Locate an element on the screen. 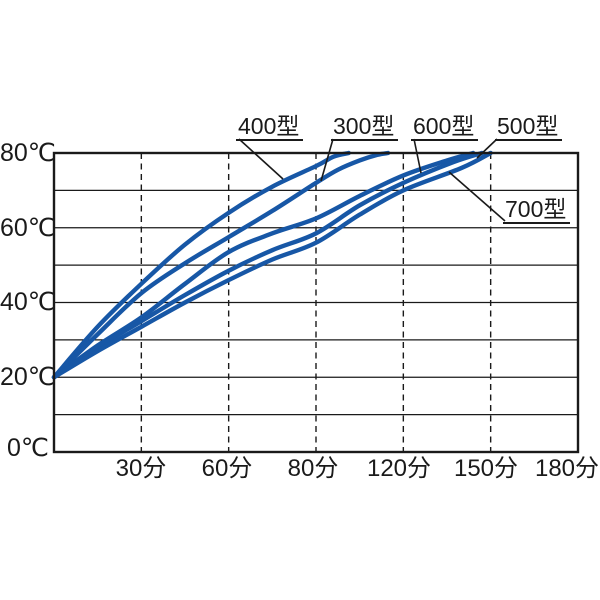  series-label-300: 300型 is located at coordinates (365, 127).